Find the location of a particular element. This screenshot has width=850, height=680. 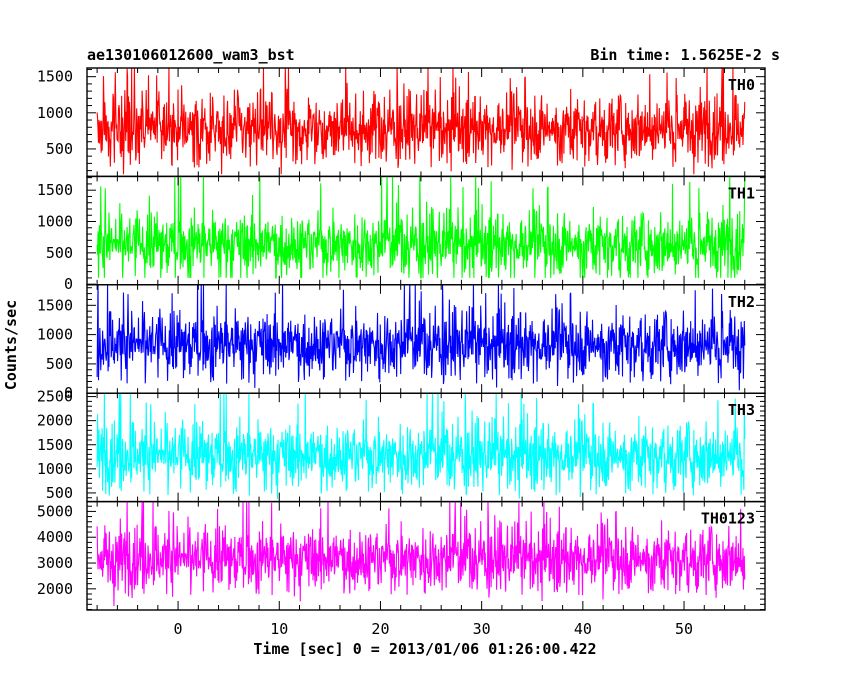

panel-name-th3: TH3 is located at coordinates (741, 410).